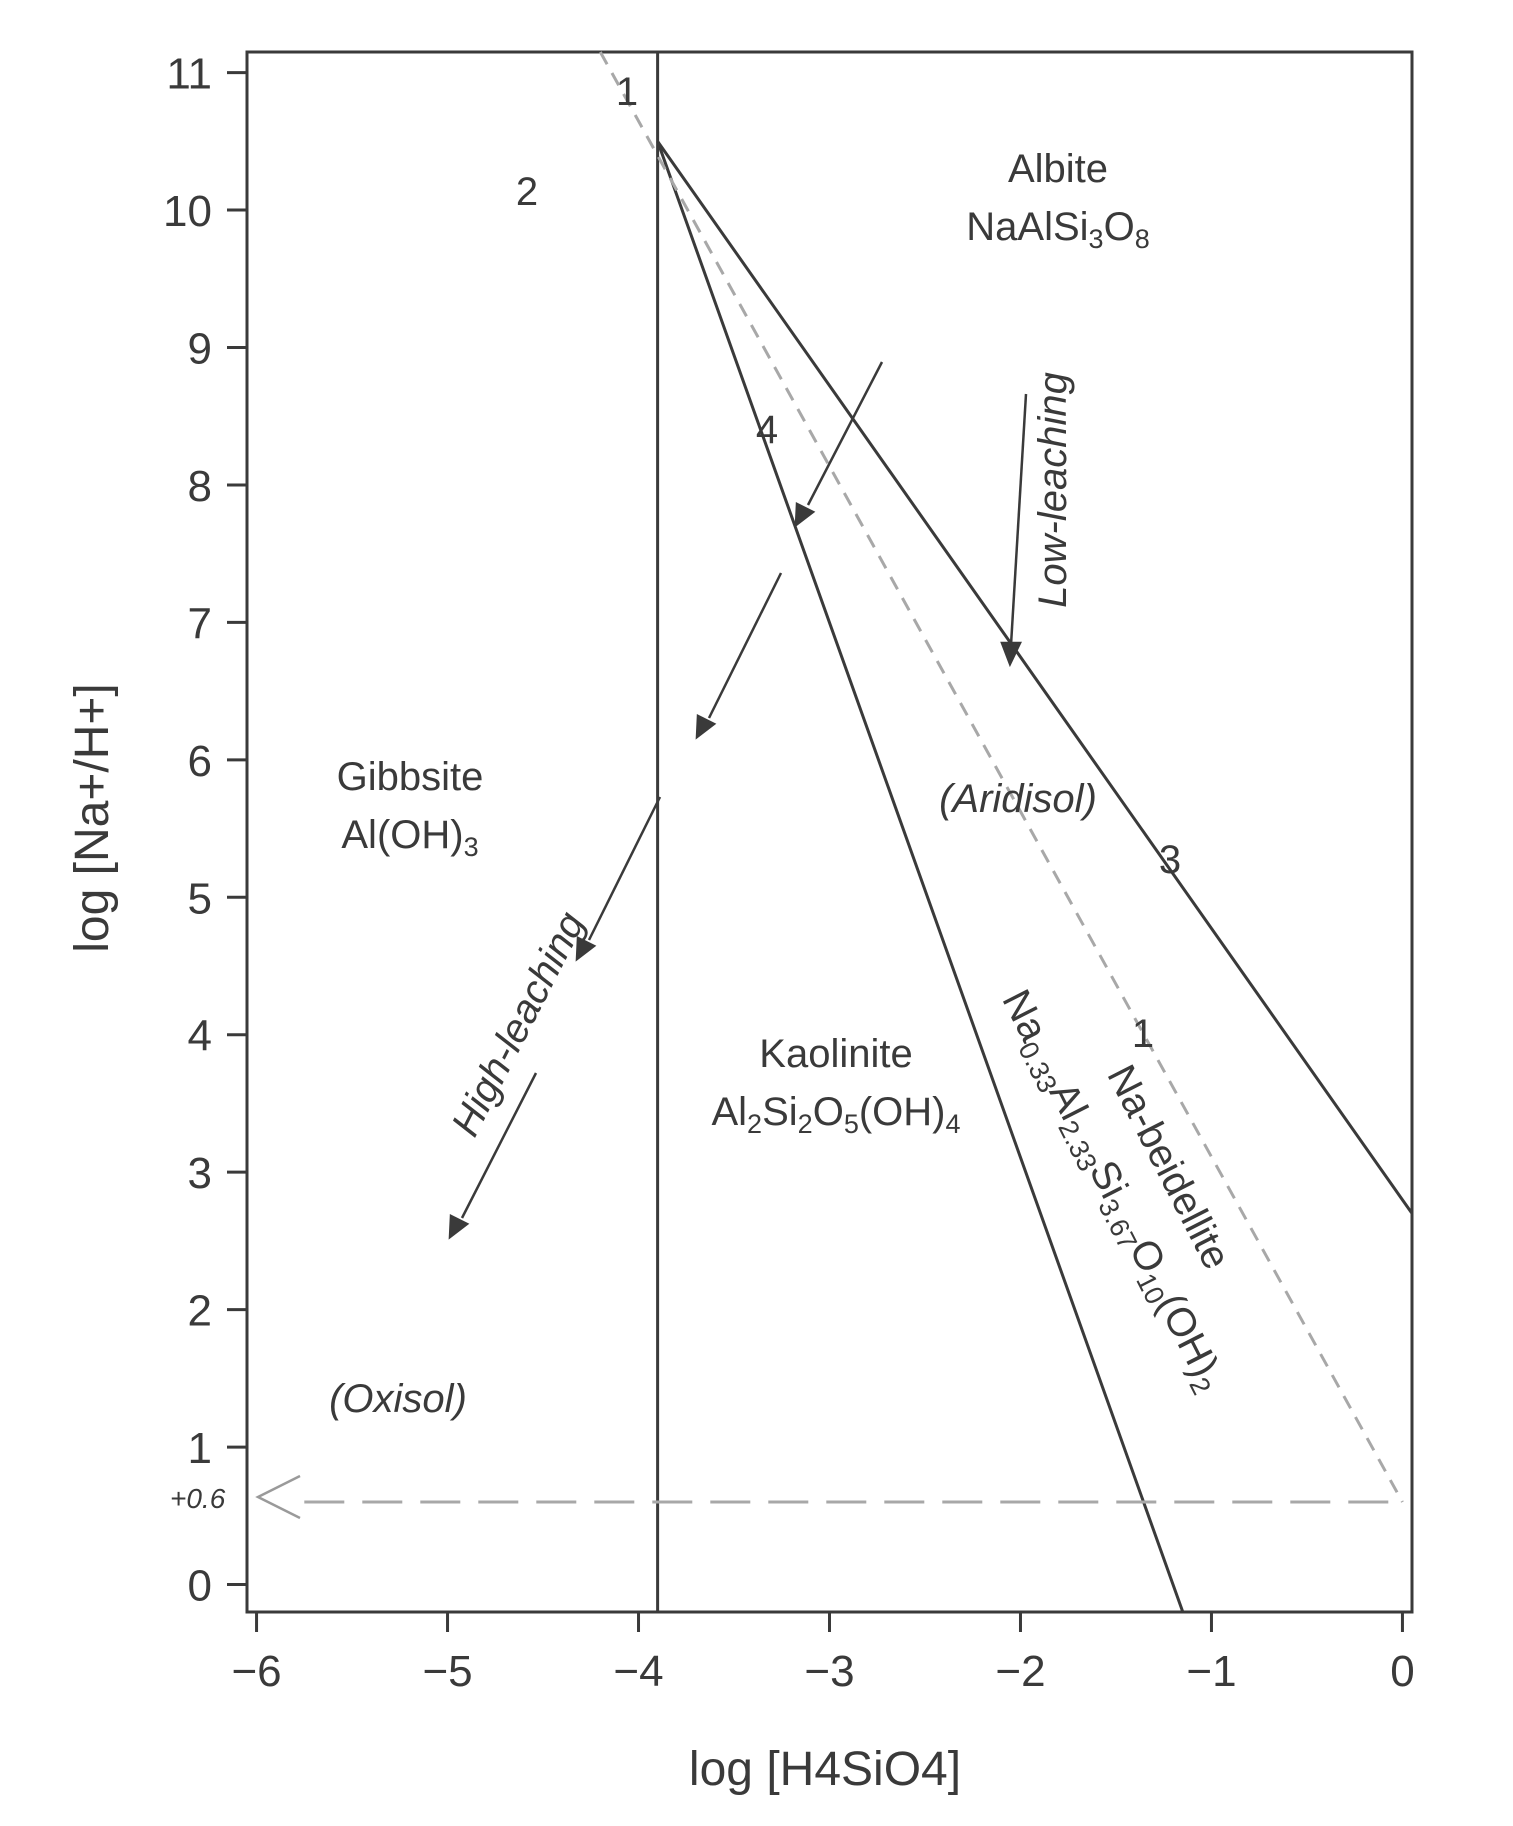 Image resolution: width=1513 pixels, height=1826 pixels. What do you see at coordinates (1018, 799) in the screenshot?
I see `label-aridisol: (Aridisol)` at bounding box center [1018, 799].